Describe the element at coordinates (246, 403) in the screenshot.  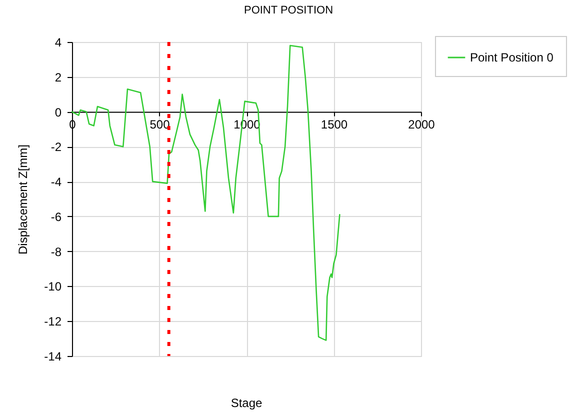
I see `x-axis-title: Stage` at that location.